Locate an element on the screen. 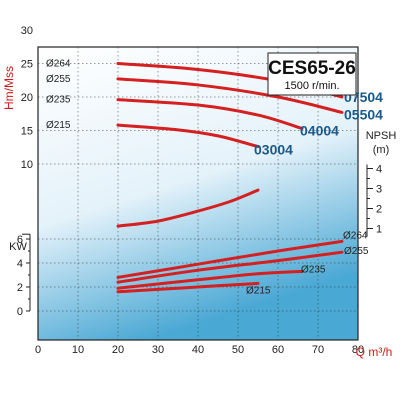 The image size is (400, 400). power-tick-label: 4 is located at coordinates (20, 264).